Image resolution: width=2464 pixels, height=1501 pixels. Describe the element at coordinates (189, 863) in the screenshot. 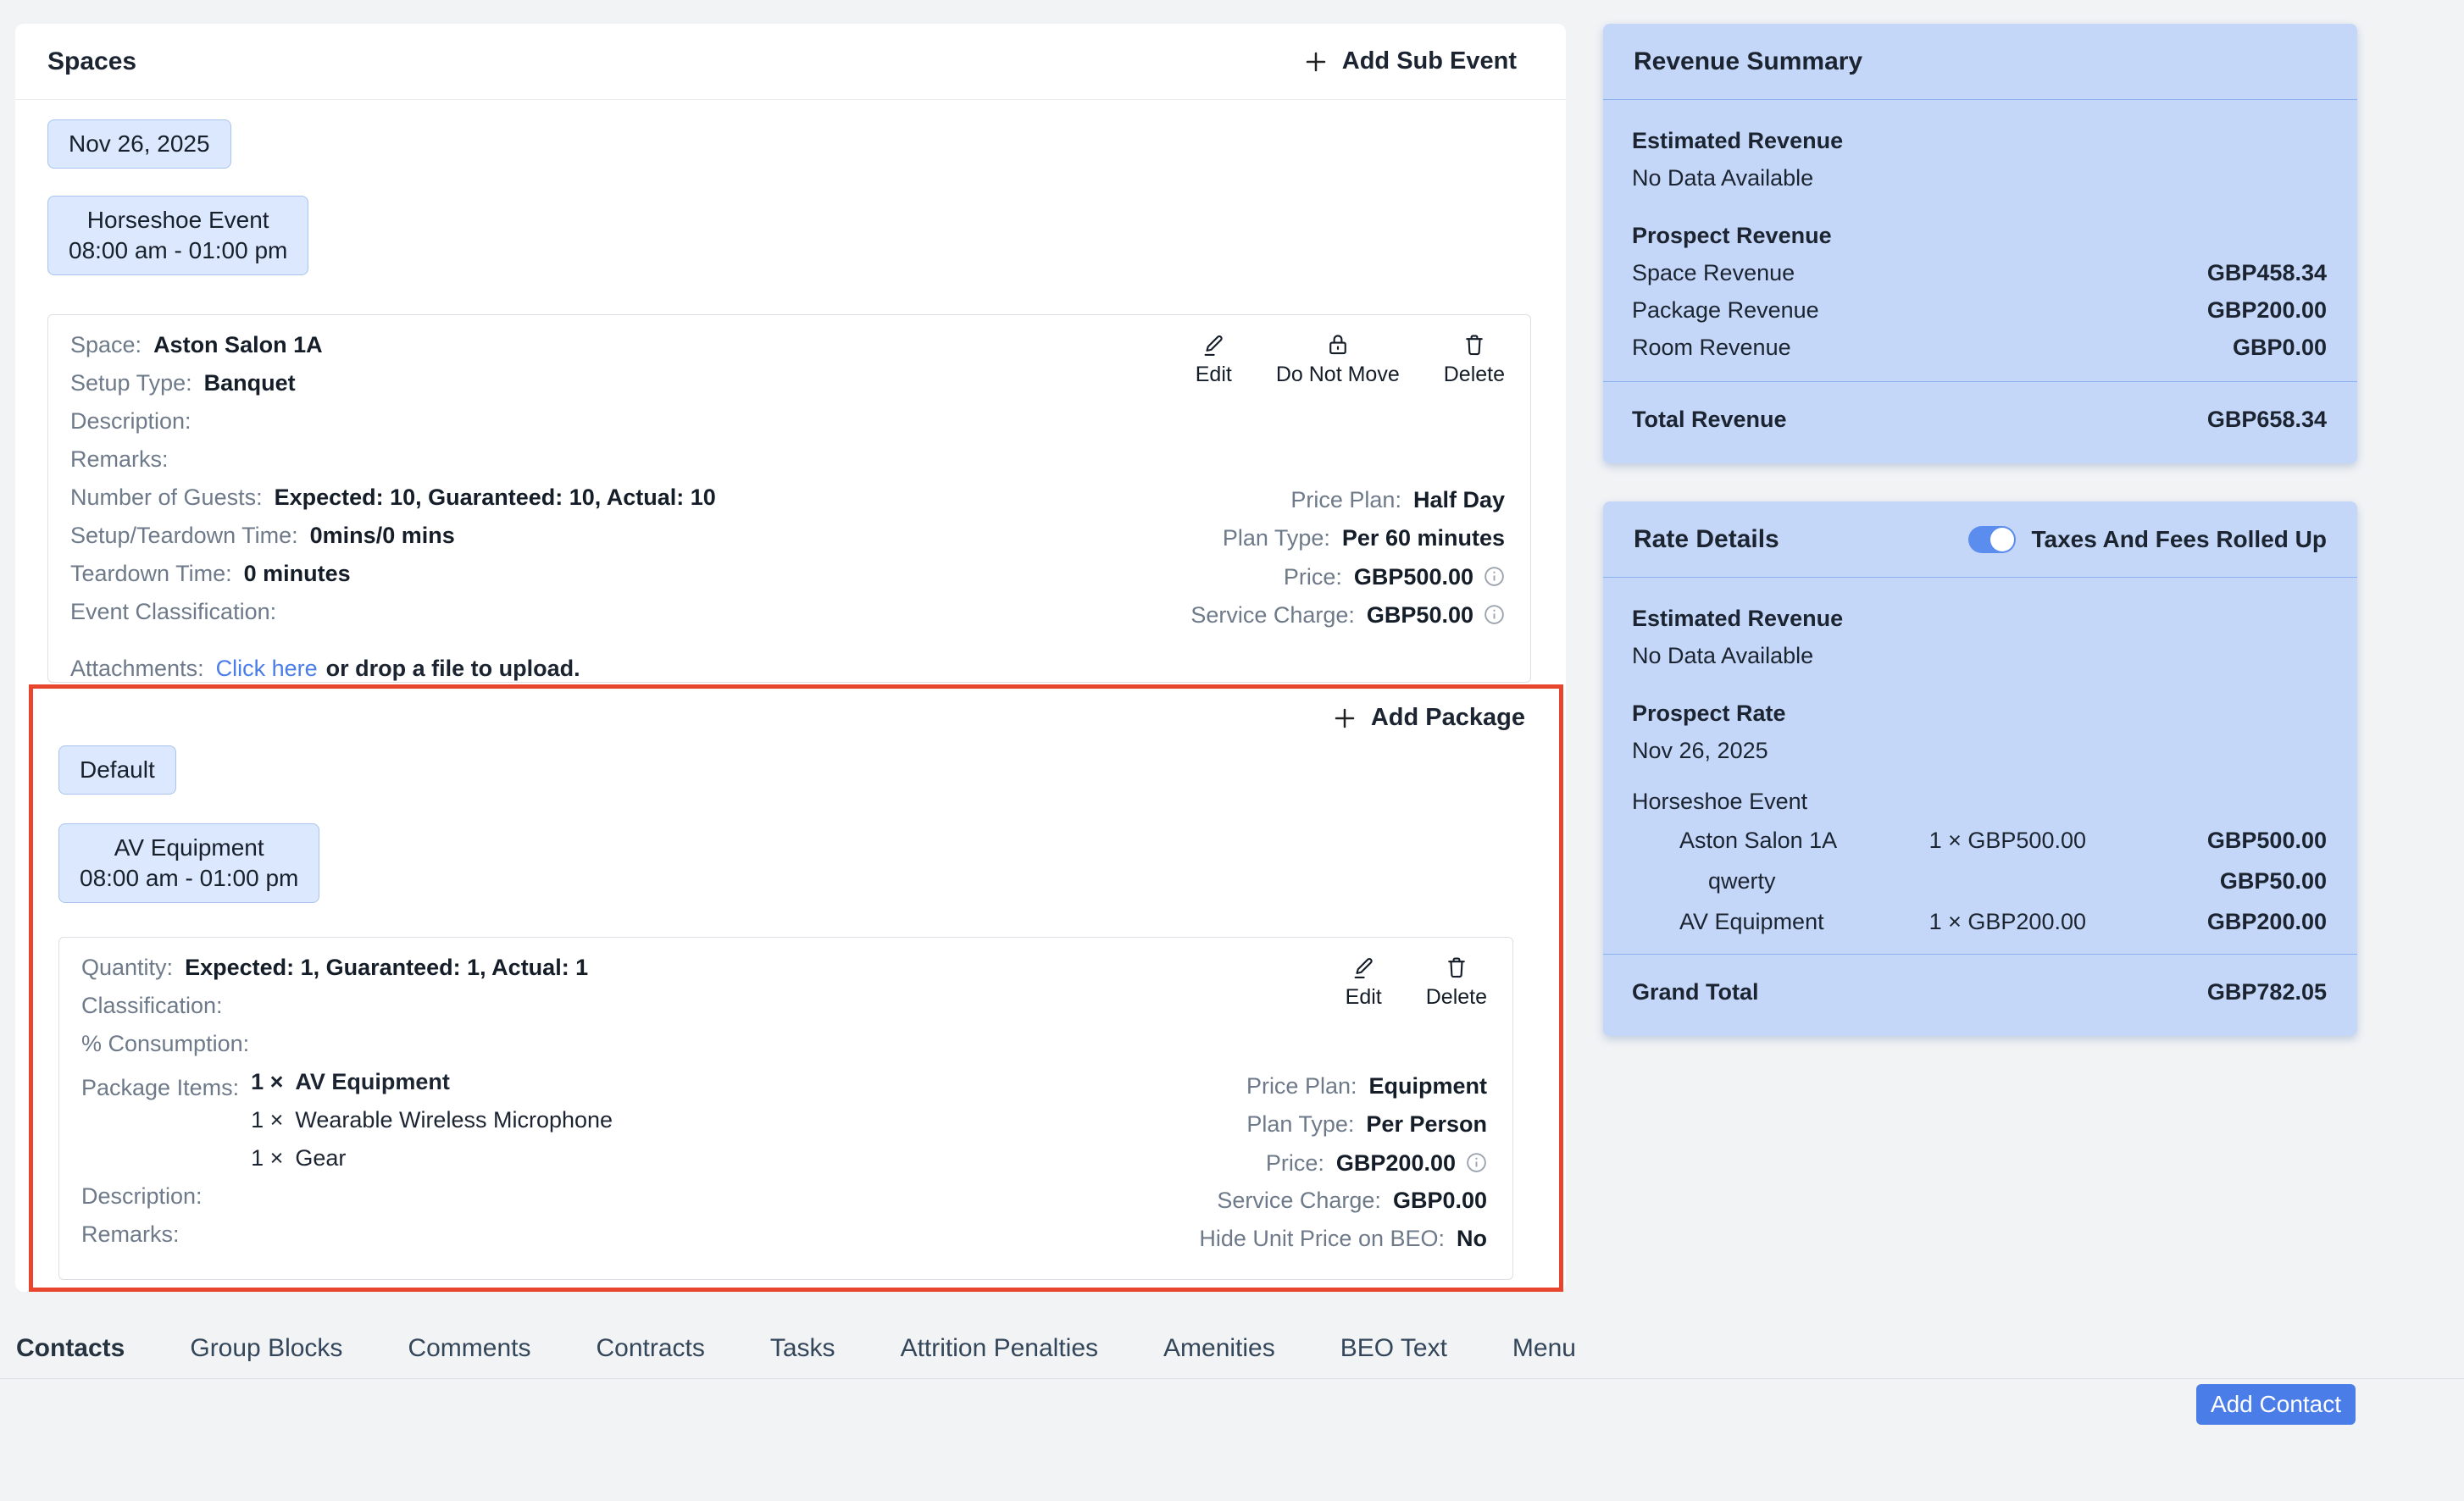

I see `package-chip: AV Equipment 08:00 am - 01:00 pm` at that location.